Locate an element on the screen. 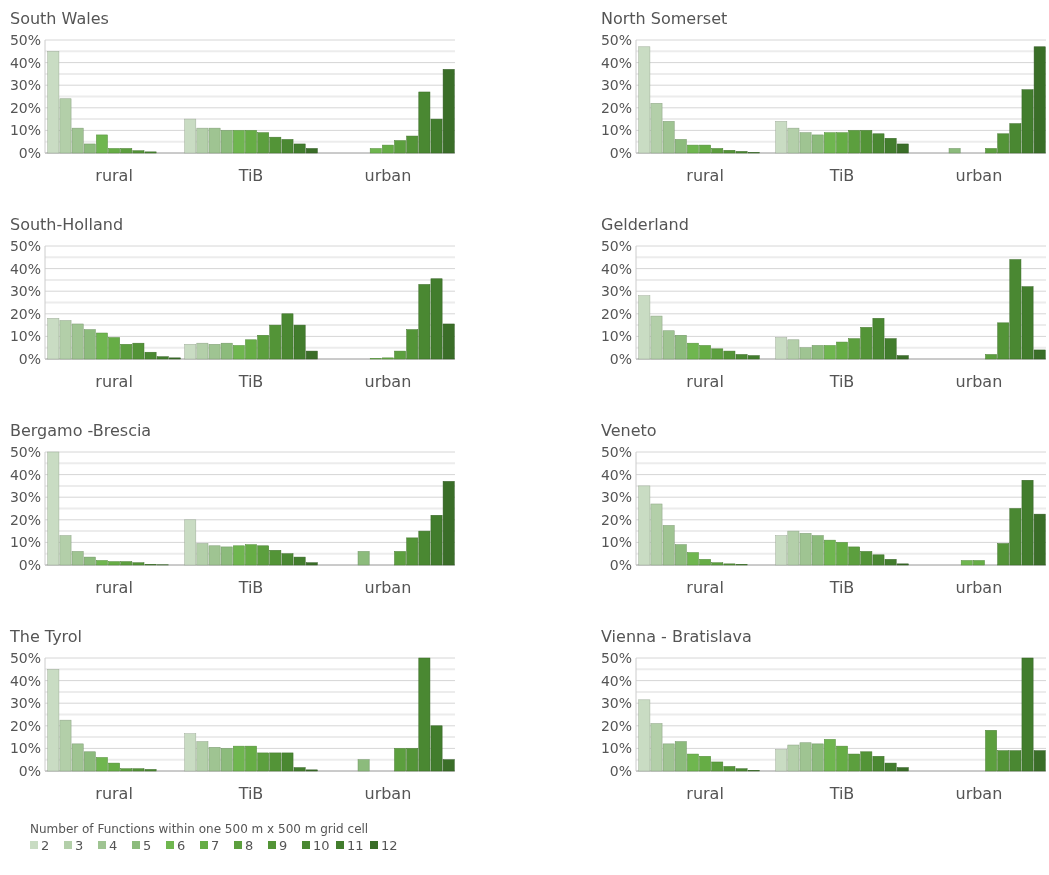  legend-label: 9 is located at coordinates (283, 845).